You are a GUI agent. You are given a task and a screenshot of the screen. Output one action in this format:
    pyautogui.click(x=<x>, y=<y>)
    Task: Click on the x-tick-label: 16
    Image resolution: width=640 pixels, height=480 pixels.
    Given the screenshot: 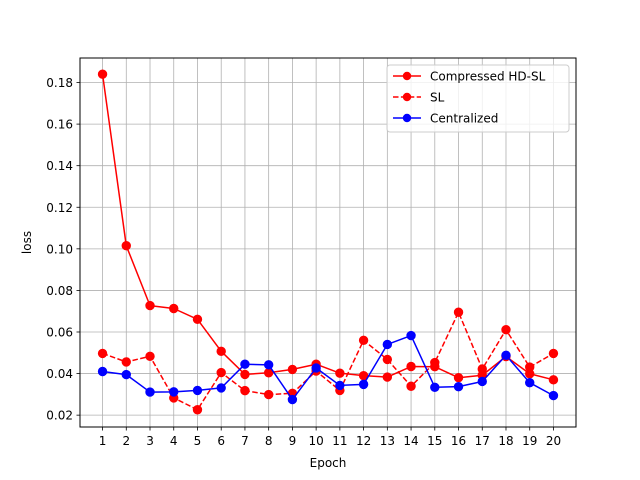 What is the action you would take?
    pyautogui.click(x=458, y=441)
    